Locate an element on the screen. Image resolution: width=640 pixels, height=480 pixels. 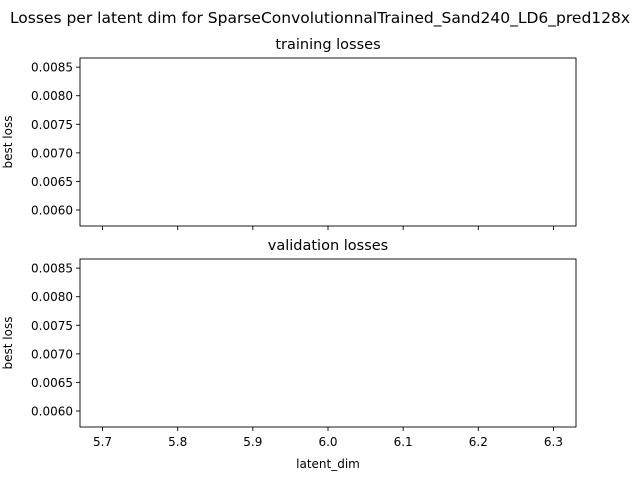
x-tick-label: 6.3 is located at coordinates (553, 442).